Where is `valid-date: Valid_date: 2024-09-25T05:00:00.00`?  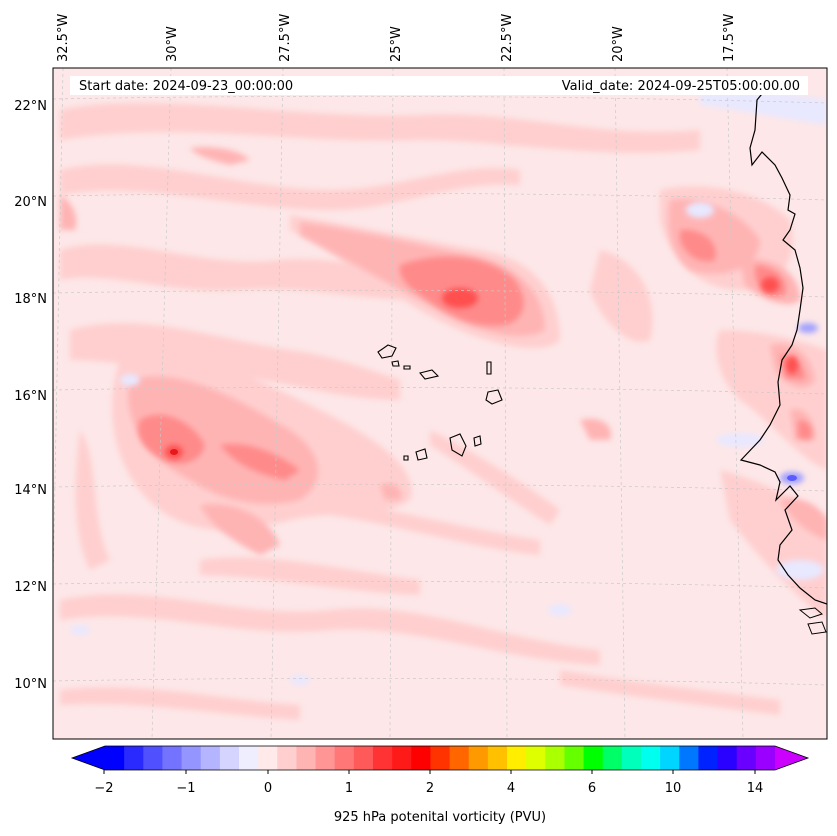
valid-date: Valid_date: 2024-09-25T05:00:00.00 is located at coordinates (681, 86).